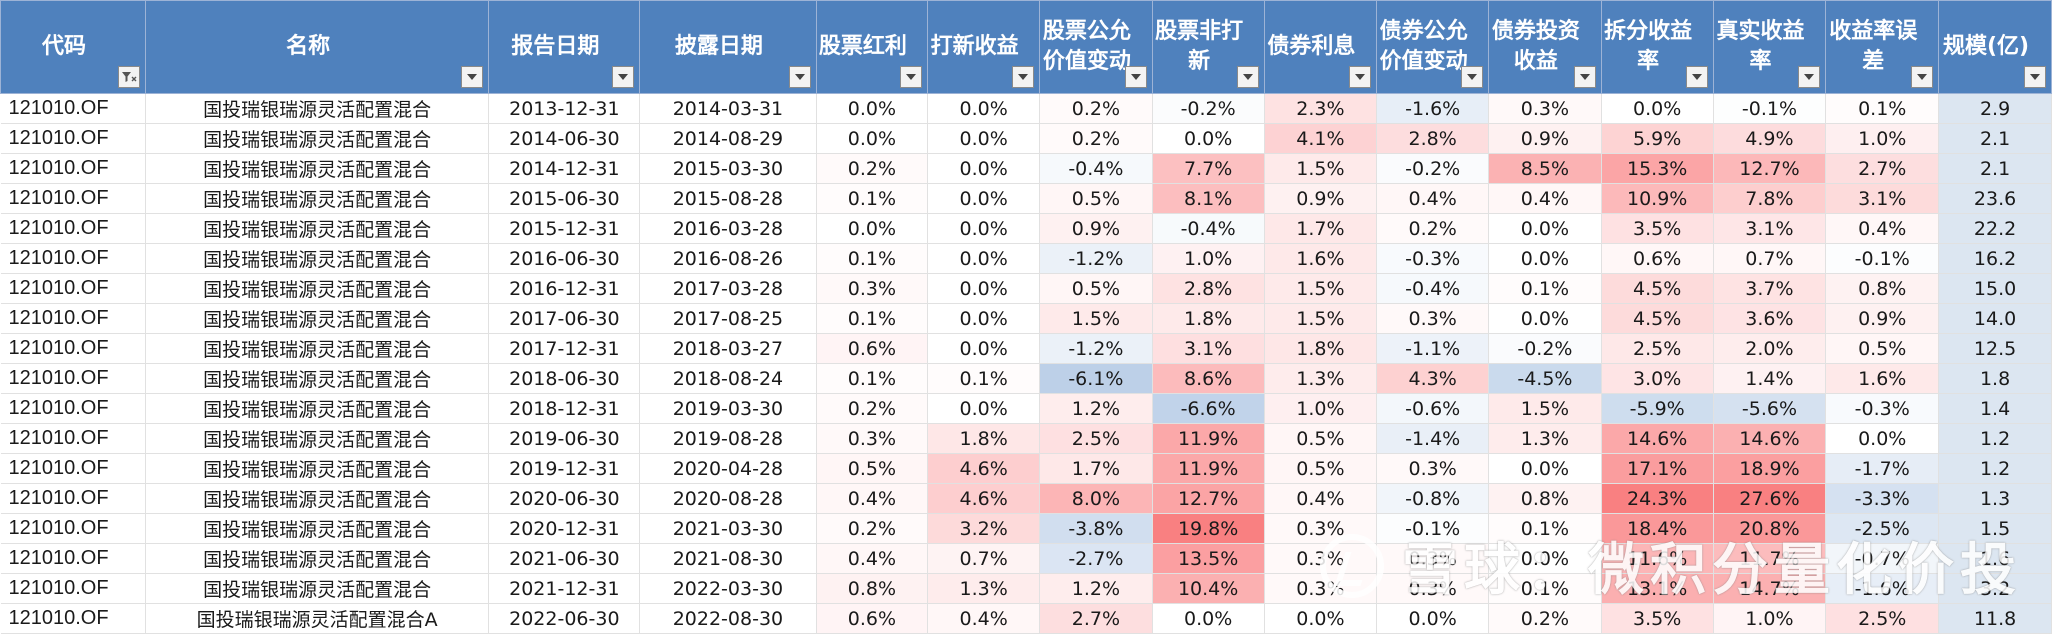 The width and height of the screenshot is (2052, 634). I want to click on table-cell: 11.8, so click(1995, 618).